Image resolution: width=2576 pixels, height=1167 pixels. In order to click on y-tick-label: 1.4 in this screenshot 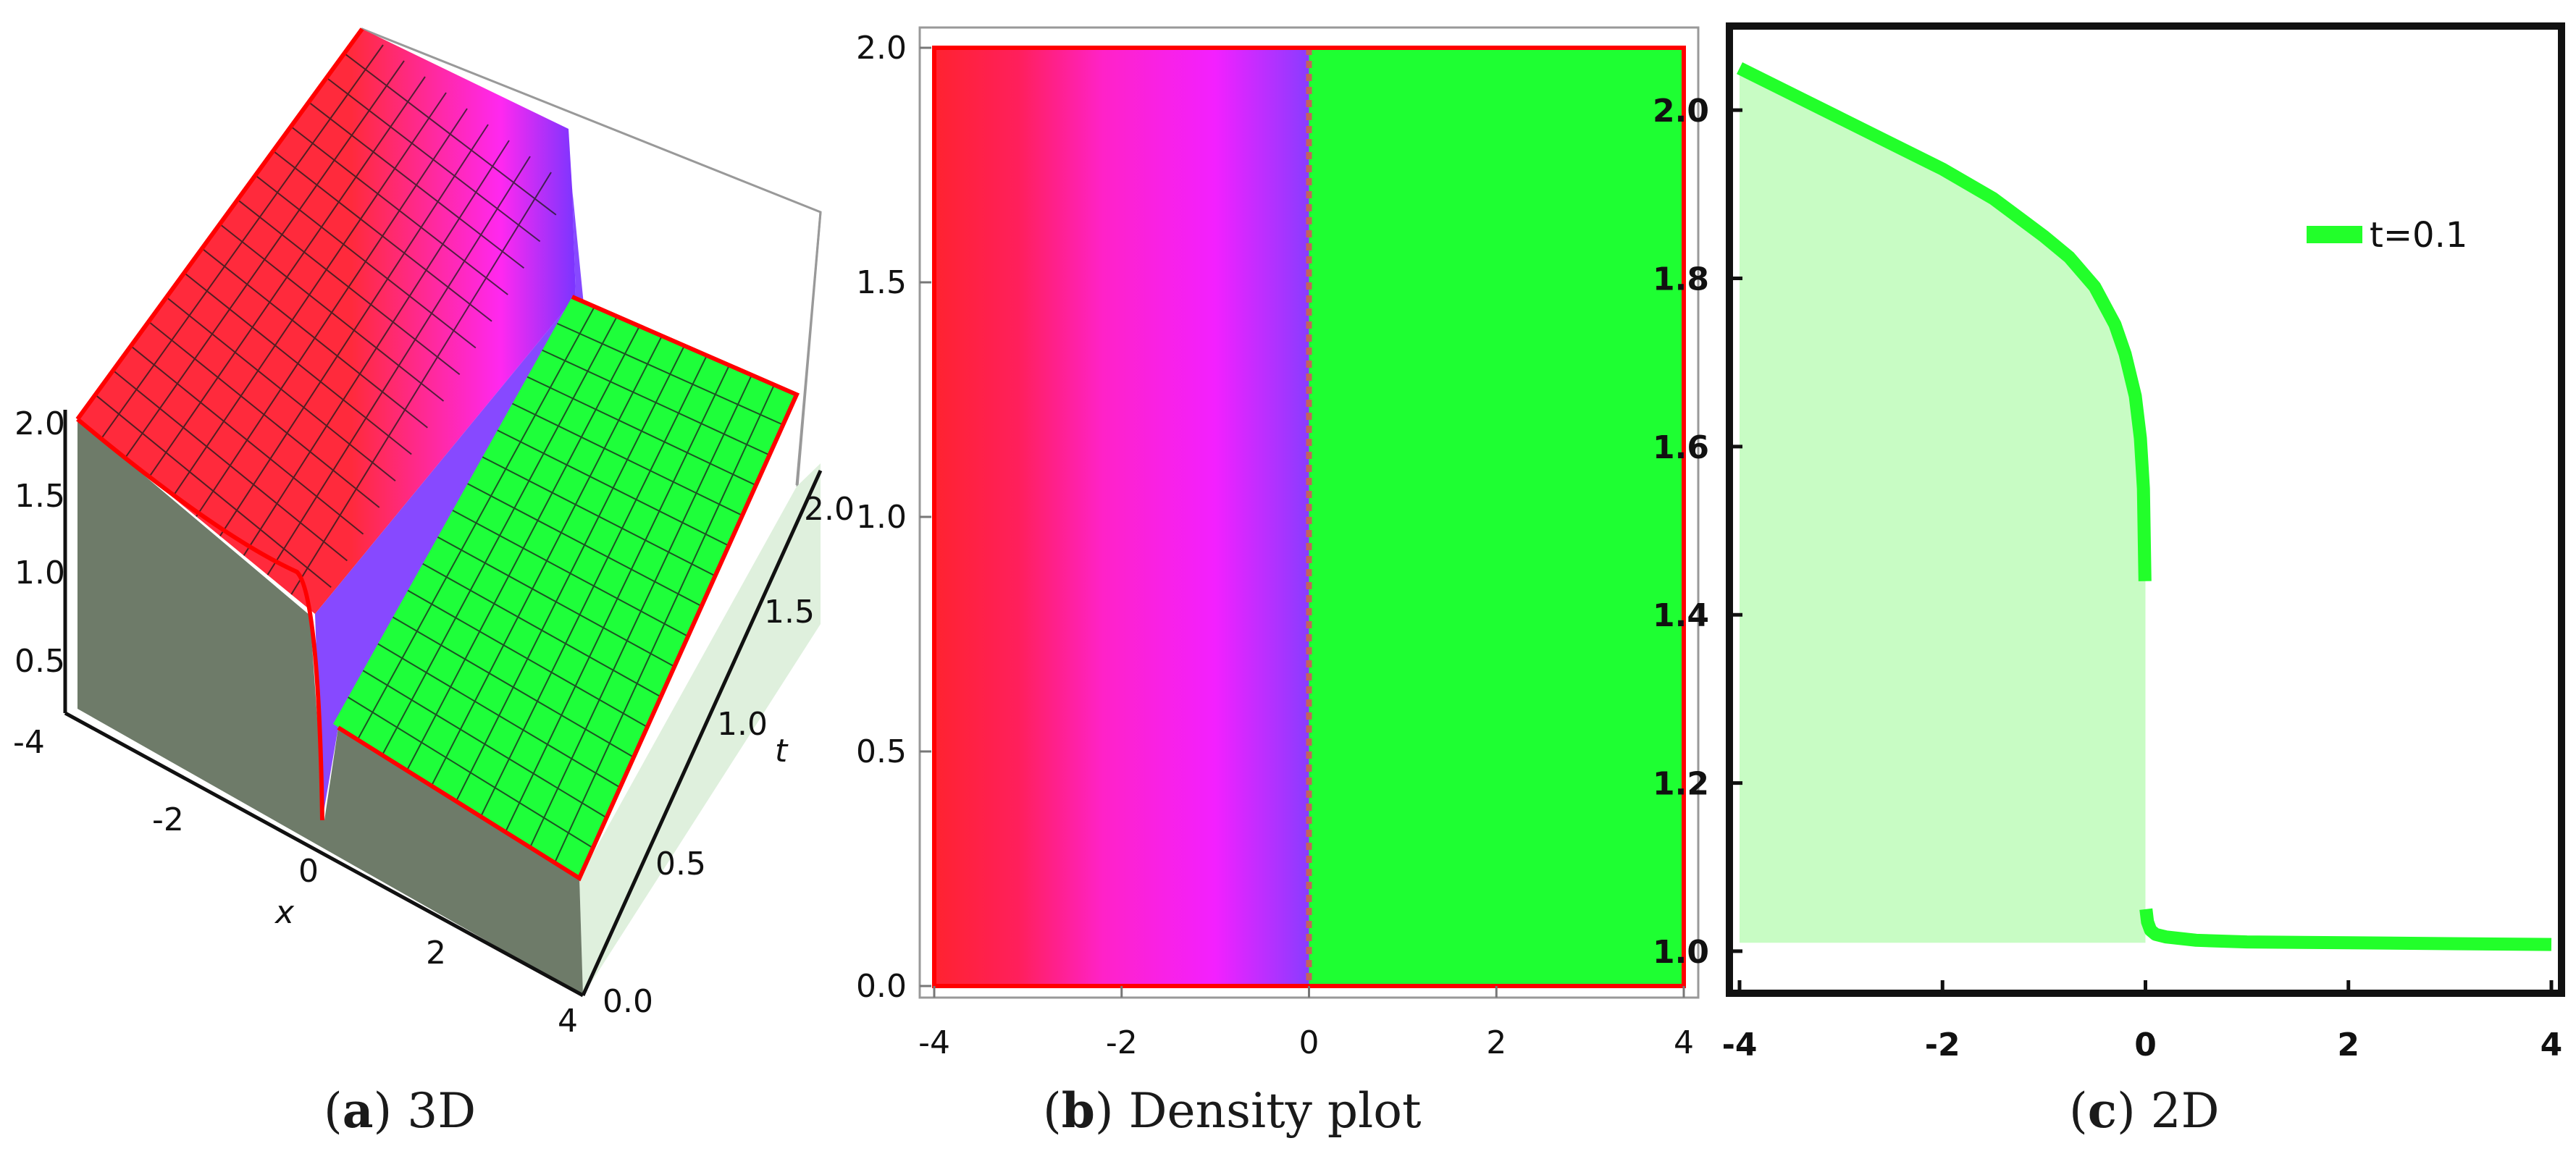, I will do `click(1681, 615)`.